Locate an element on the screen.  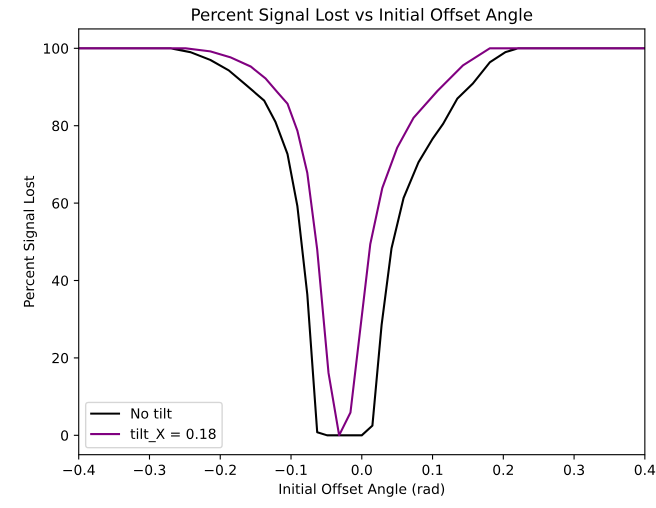
y-tick-label: 20 is located at coordinates (60, 358).